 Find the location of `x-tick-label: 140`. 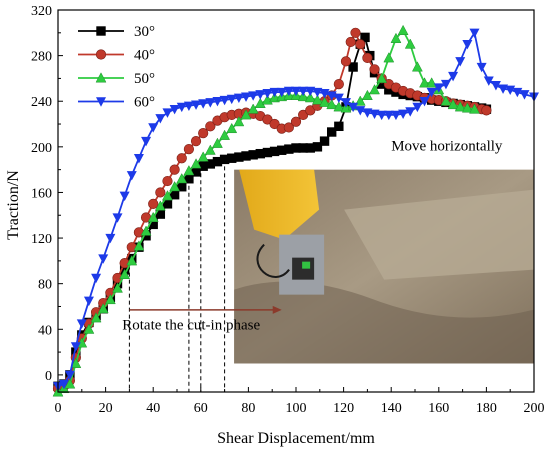

x-tick-label: 140 is located at coordinates (391, 408).